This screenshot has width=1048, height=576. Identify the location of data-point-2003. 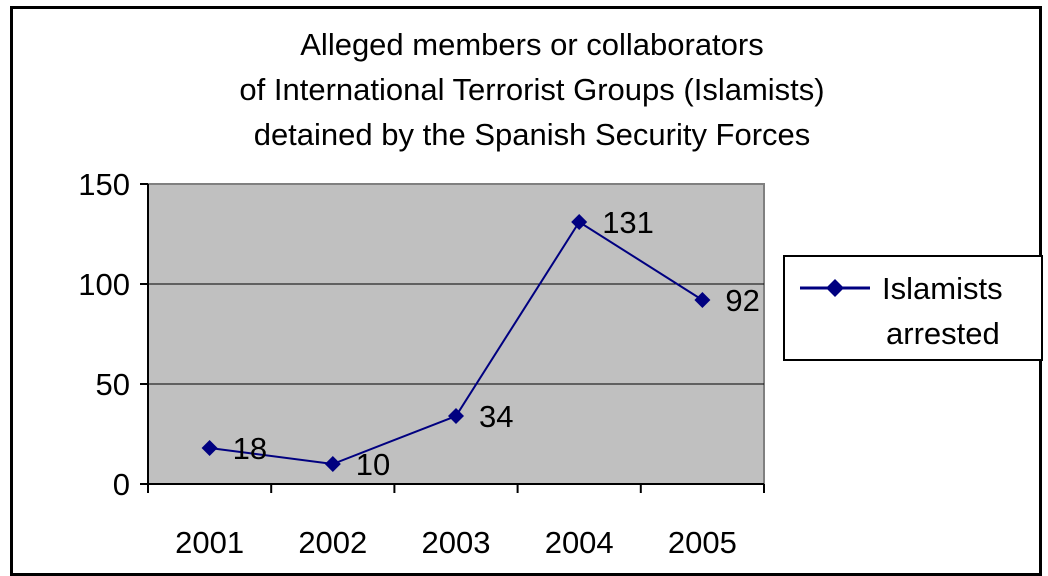
(456, 416).